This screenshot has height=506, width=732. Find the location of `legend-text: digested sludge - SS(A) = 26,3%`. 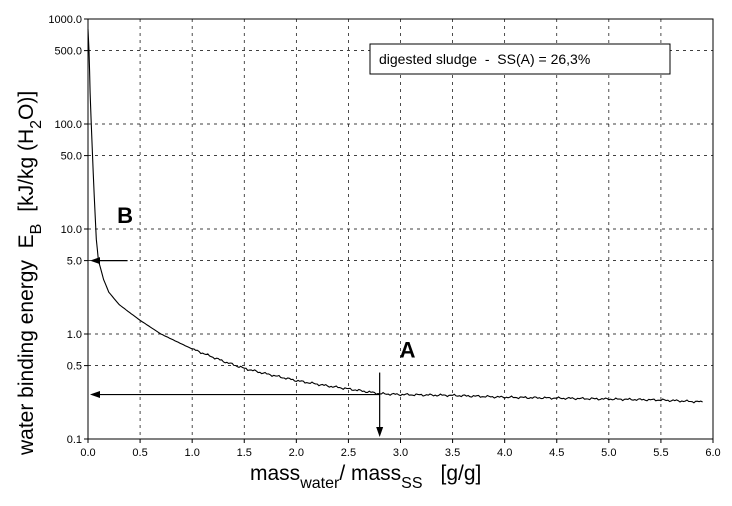

legend-text: digested sludge - SS(A) = 26,3% is located at coordinates (484, 59).